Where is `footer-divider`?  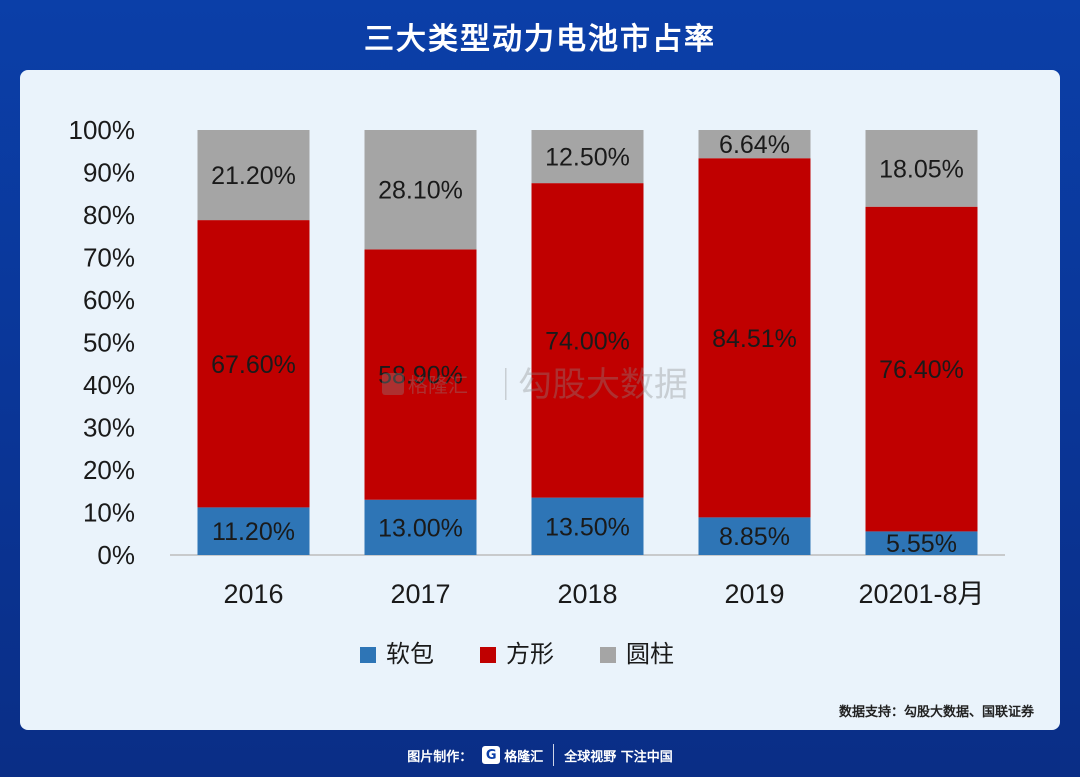
footer-divider is located at coordinates (554, 755).